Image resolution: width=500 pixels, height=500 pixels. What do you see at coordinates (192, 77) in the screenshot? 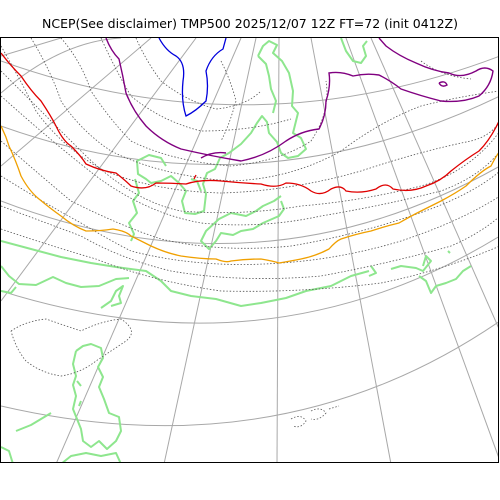
I see `isotherm-blue` at bounding box center [192, 77].